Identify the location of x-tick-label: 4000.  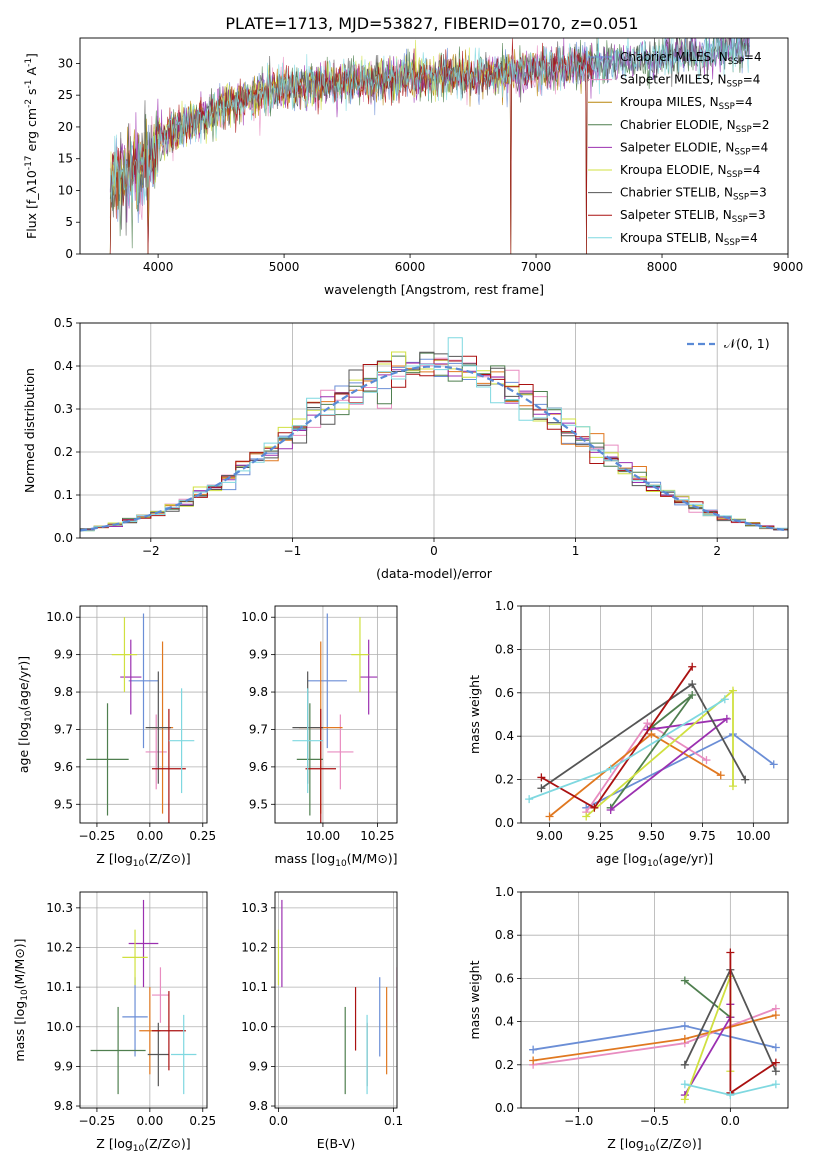
(158, 267).